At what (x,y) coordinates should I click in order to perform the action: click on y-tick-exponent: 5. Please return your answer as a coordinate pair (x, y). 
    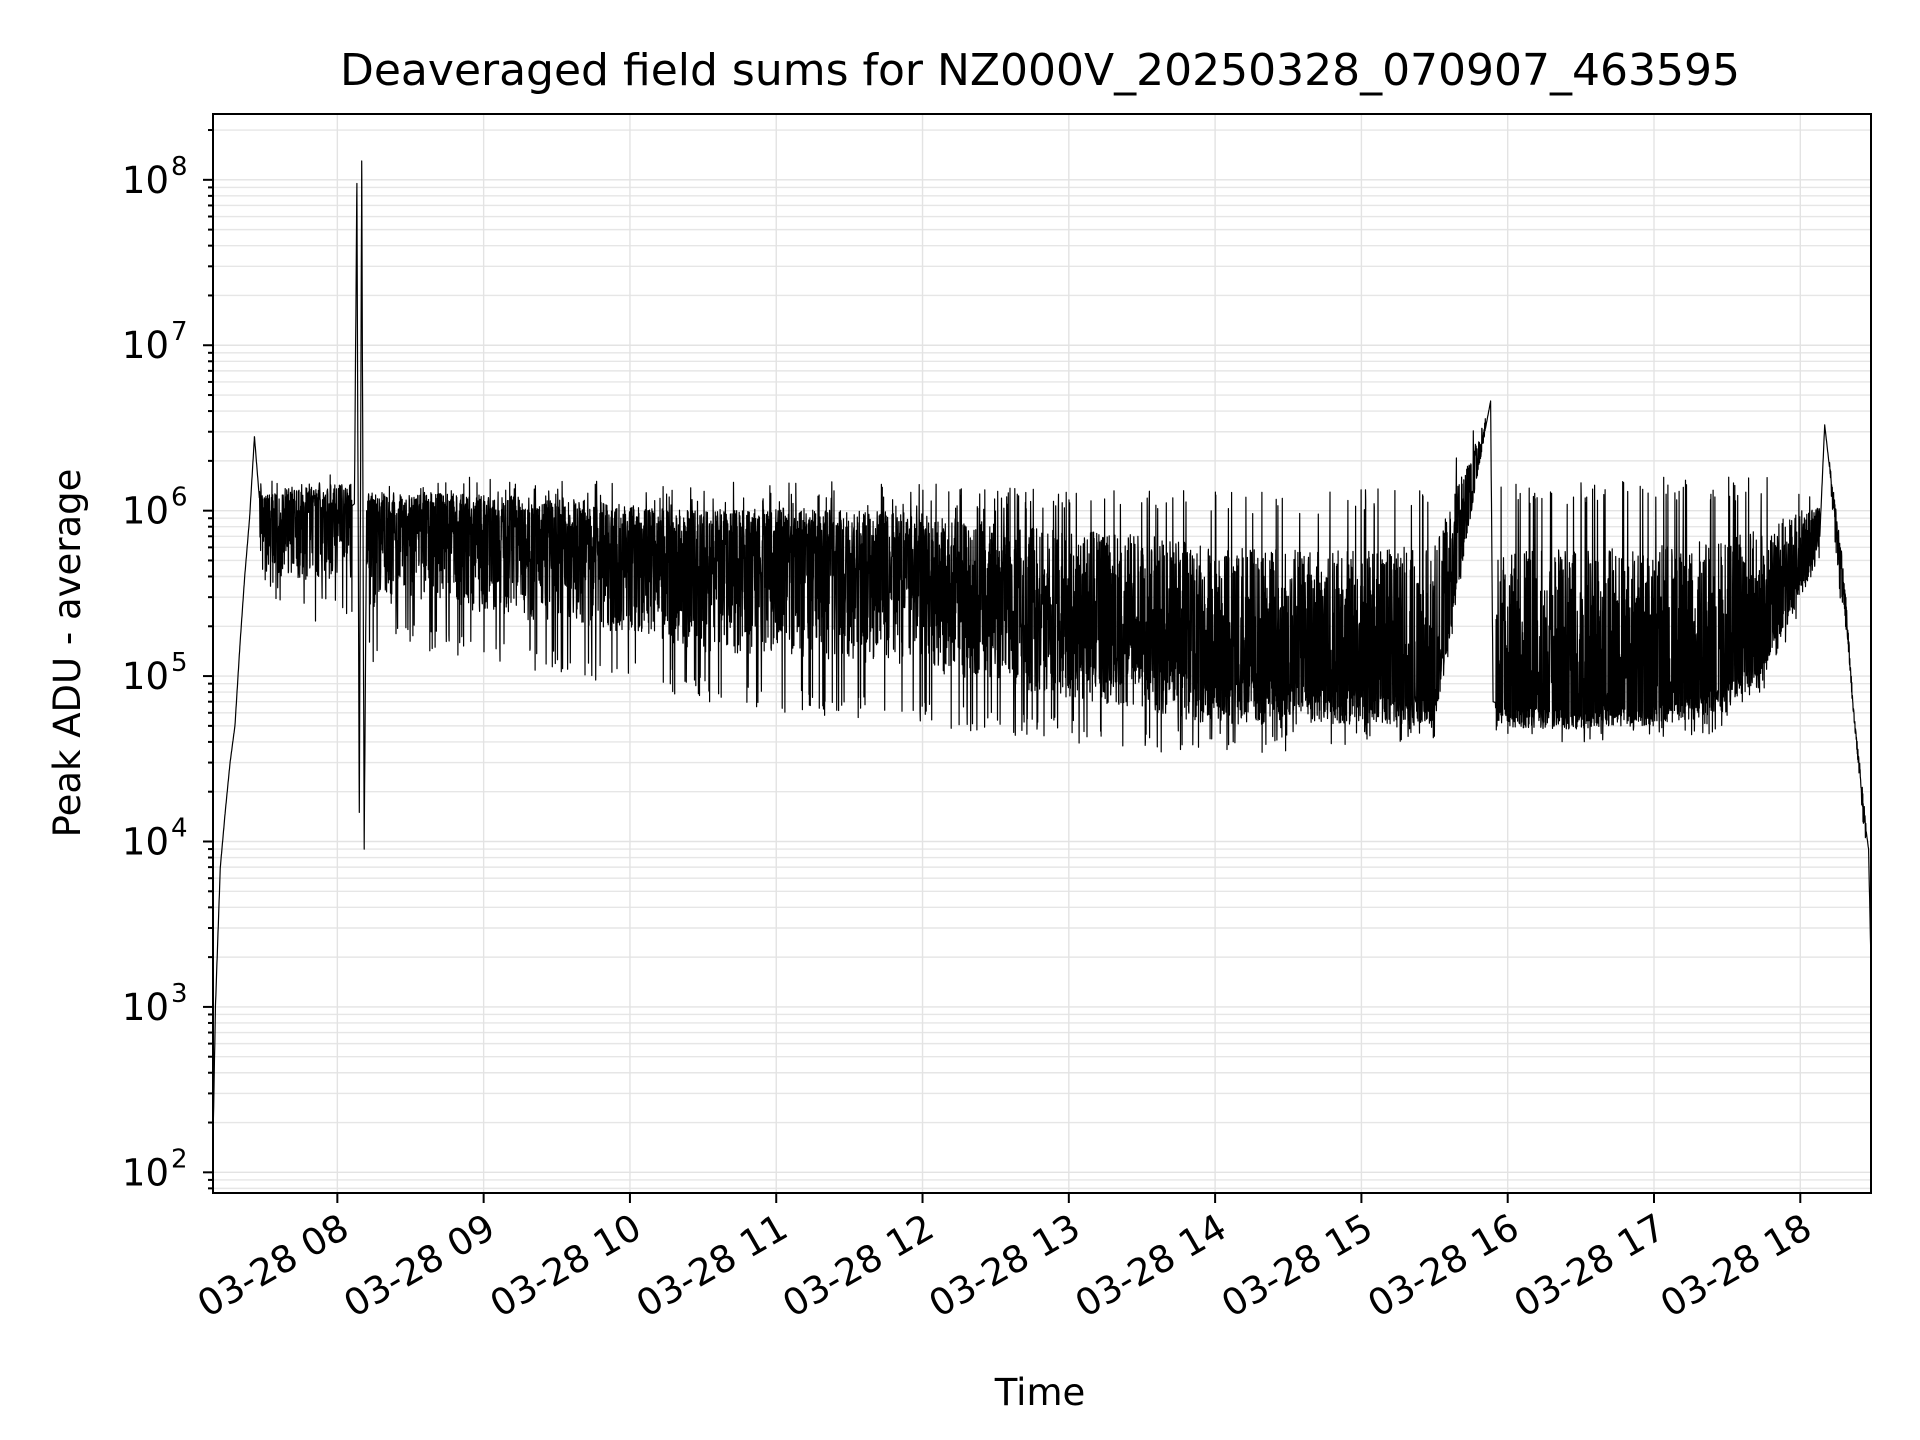
    Looking at the image, I should click on (179, 663).